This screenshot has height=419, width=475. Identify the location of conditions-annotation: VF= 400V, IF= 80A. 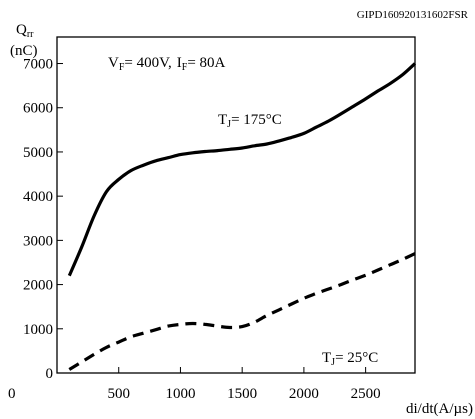
(167, 64).